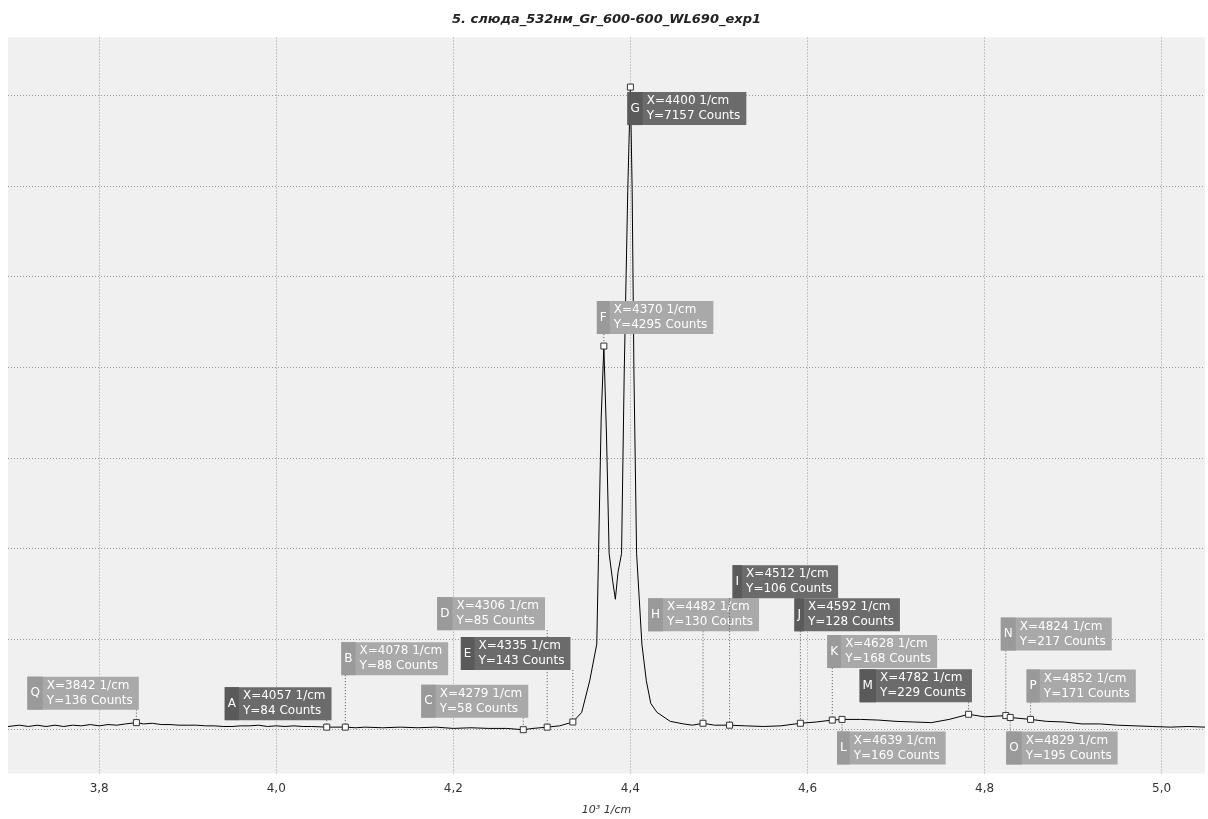  Describe the element at coordinates (985, 787) in the screenshot. I see `x-tick-label: 4,8` at that location.